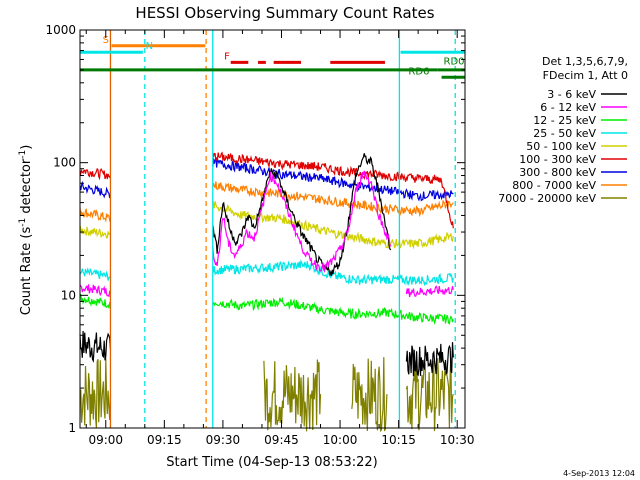 Image resolution: width=640 pixels, height=480 pixels. I want to click on y-axis-label: Count Rate (s-1 detector-1), so click(26, 230).